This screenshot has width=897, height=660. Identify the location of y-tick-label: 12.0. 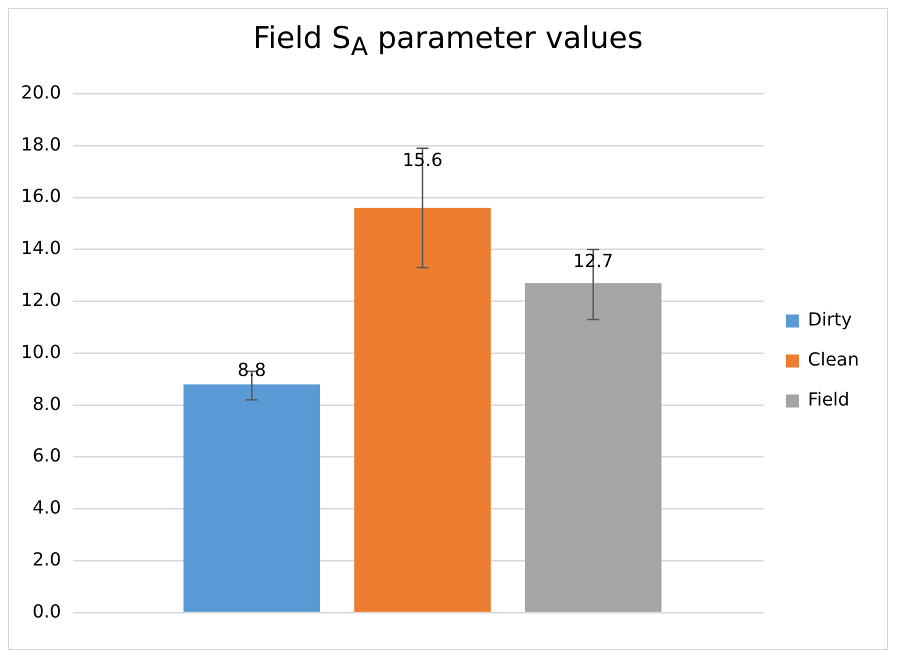
(41, 300).